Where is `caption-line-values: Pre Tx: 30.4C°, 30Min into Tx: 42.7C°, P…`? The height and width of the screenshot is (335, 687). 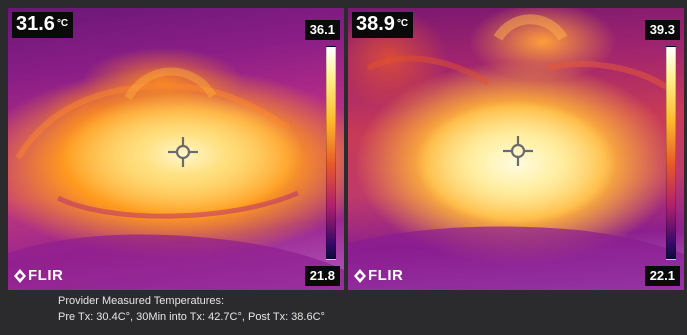
caption-line-values: Pre Tx: 30.4C°, 30Min into Tx: 42.7C°, P… is located at coordinates (191, 317).